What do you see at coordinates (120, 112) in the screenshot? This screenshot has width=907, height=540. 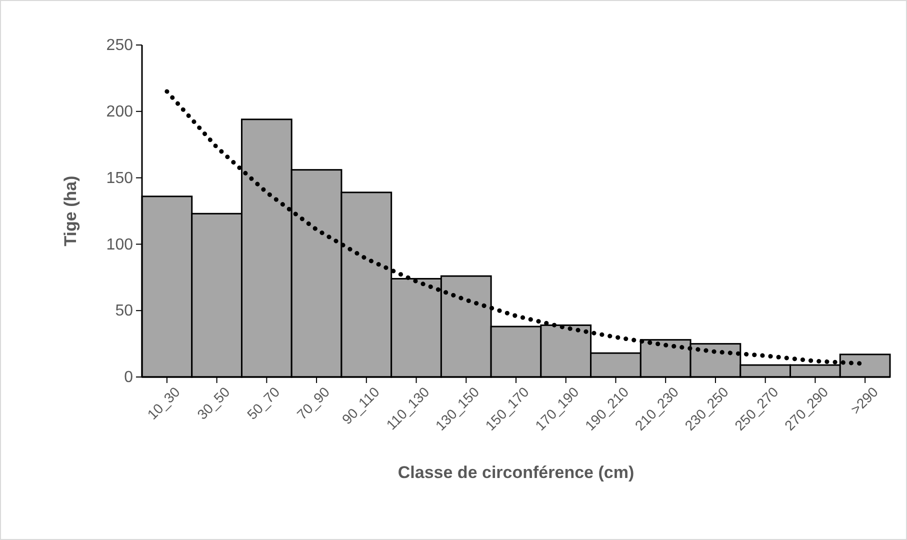 I see `y-tick-label: 200` at bounding box center [120, 112].